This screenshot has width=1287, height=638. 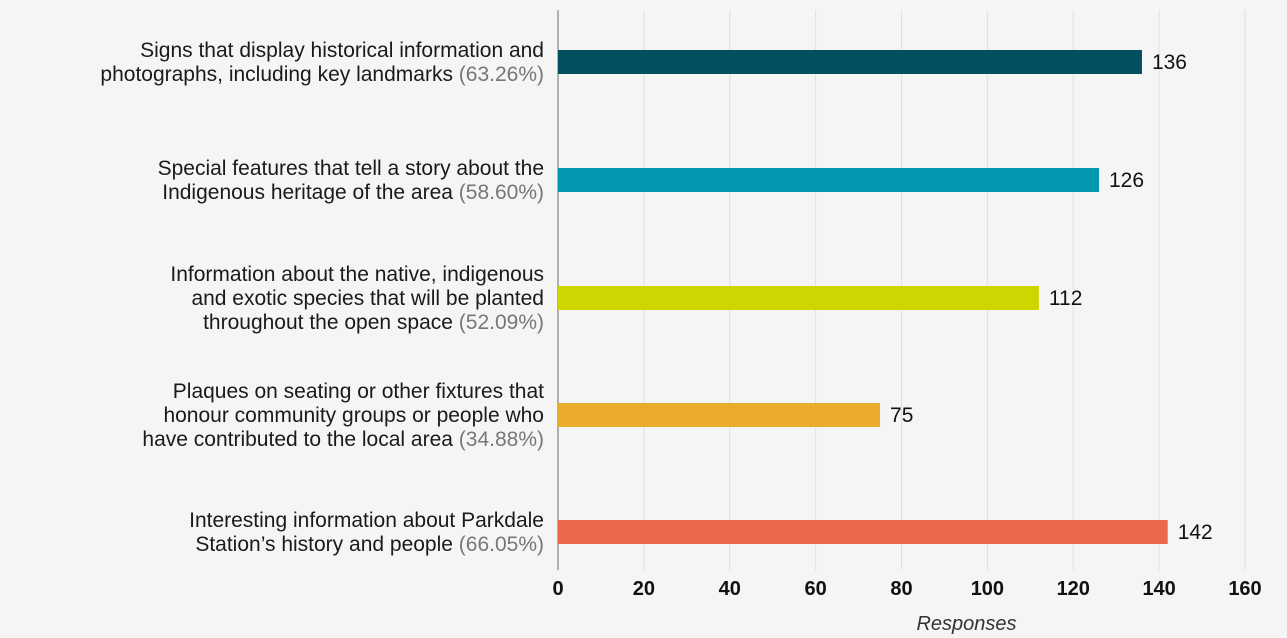 I want to click on x-axis-ticks: 0 20 40 60 80 100 120 140 160, so click(x=906, y=589).